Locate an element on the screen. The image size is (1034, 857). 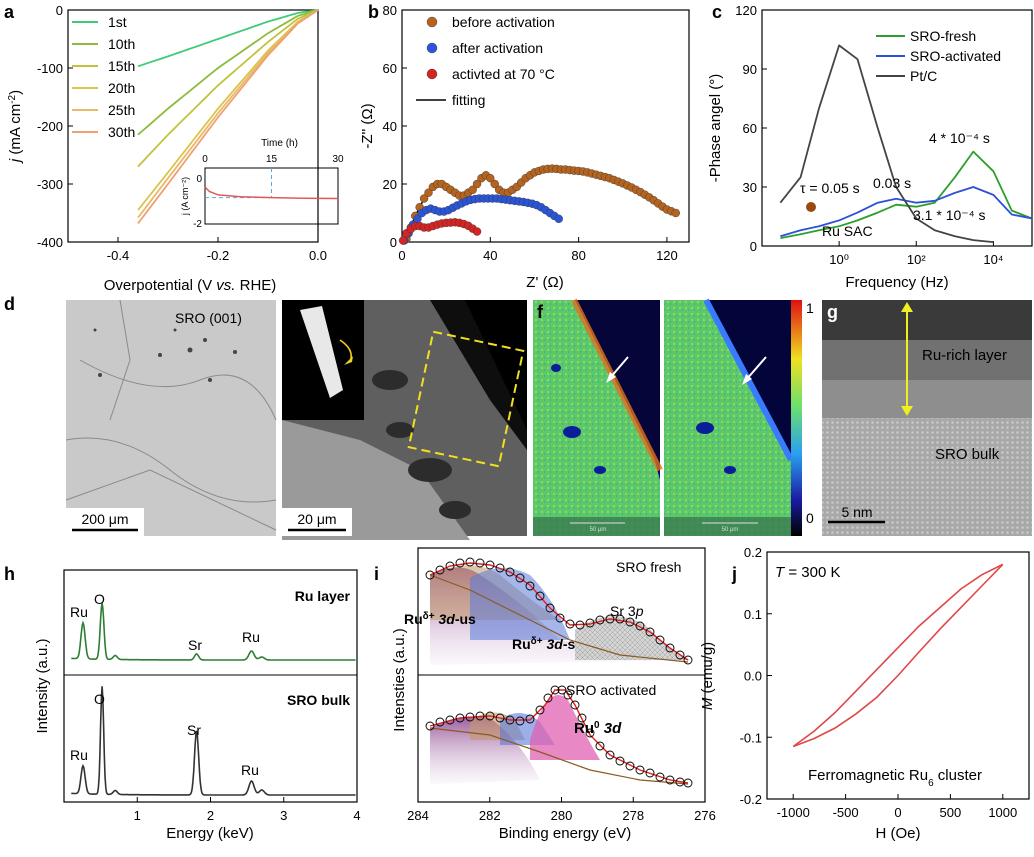
label-sro-fresh: SRO fresh is located at coordinates (648, 567).